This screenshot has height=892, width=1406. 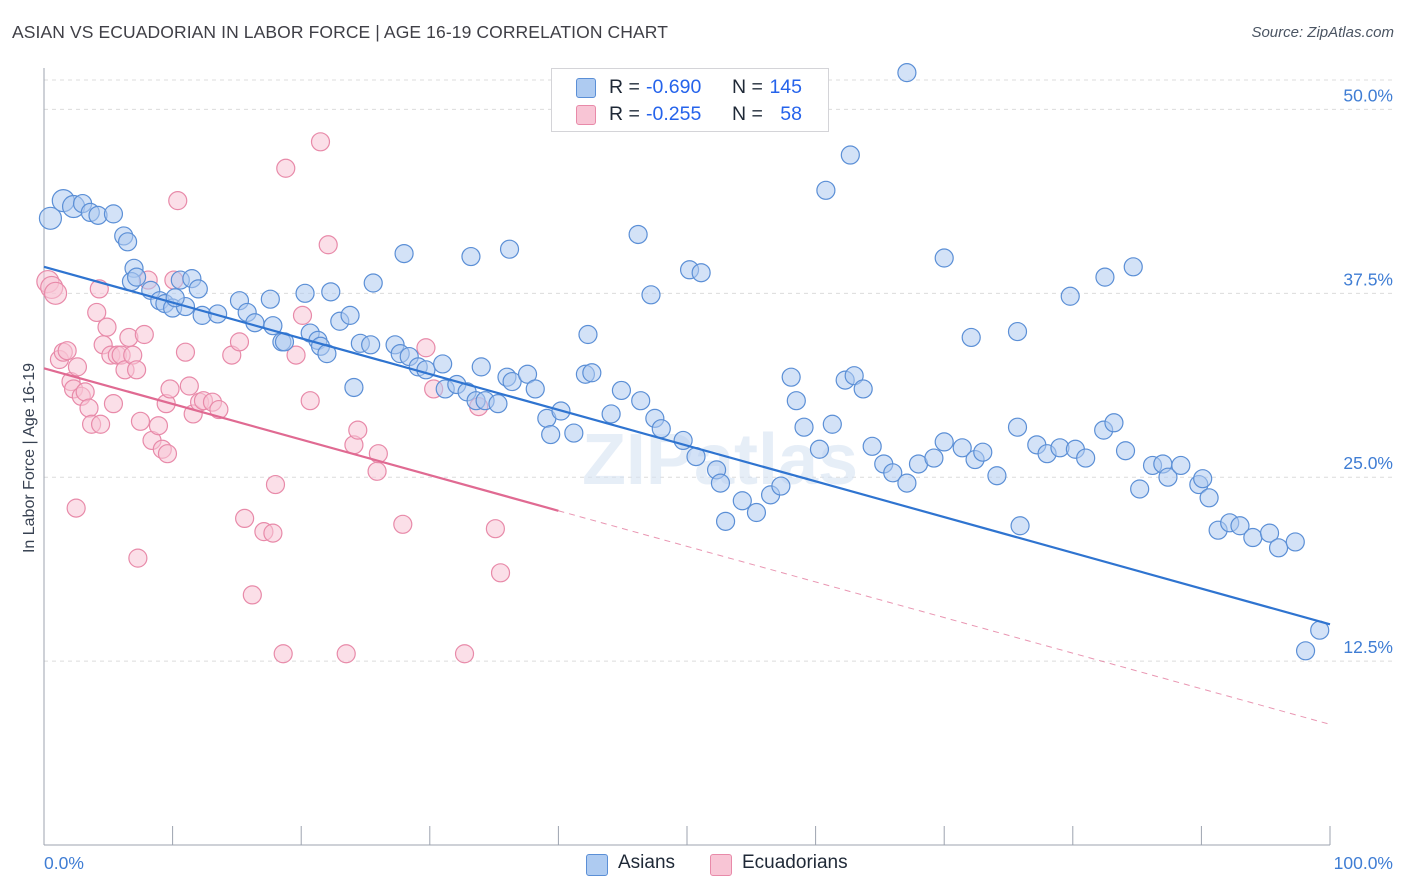 What do you see at coordinates (795, 862) in the screenshot?
I see `legend-label-ecuadorians: Ecuadorians` at bounding box center [795, 862].